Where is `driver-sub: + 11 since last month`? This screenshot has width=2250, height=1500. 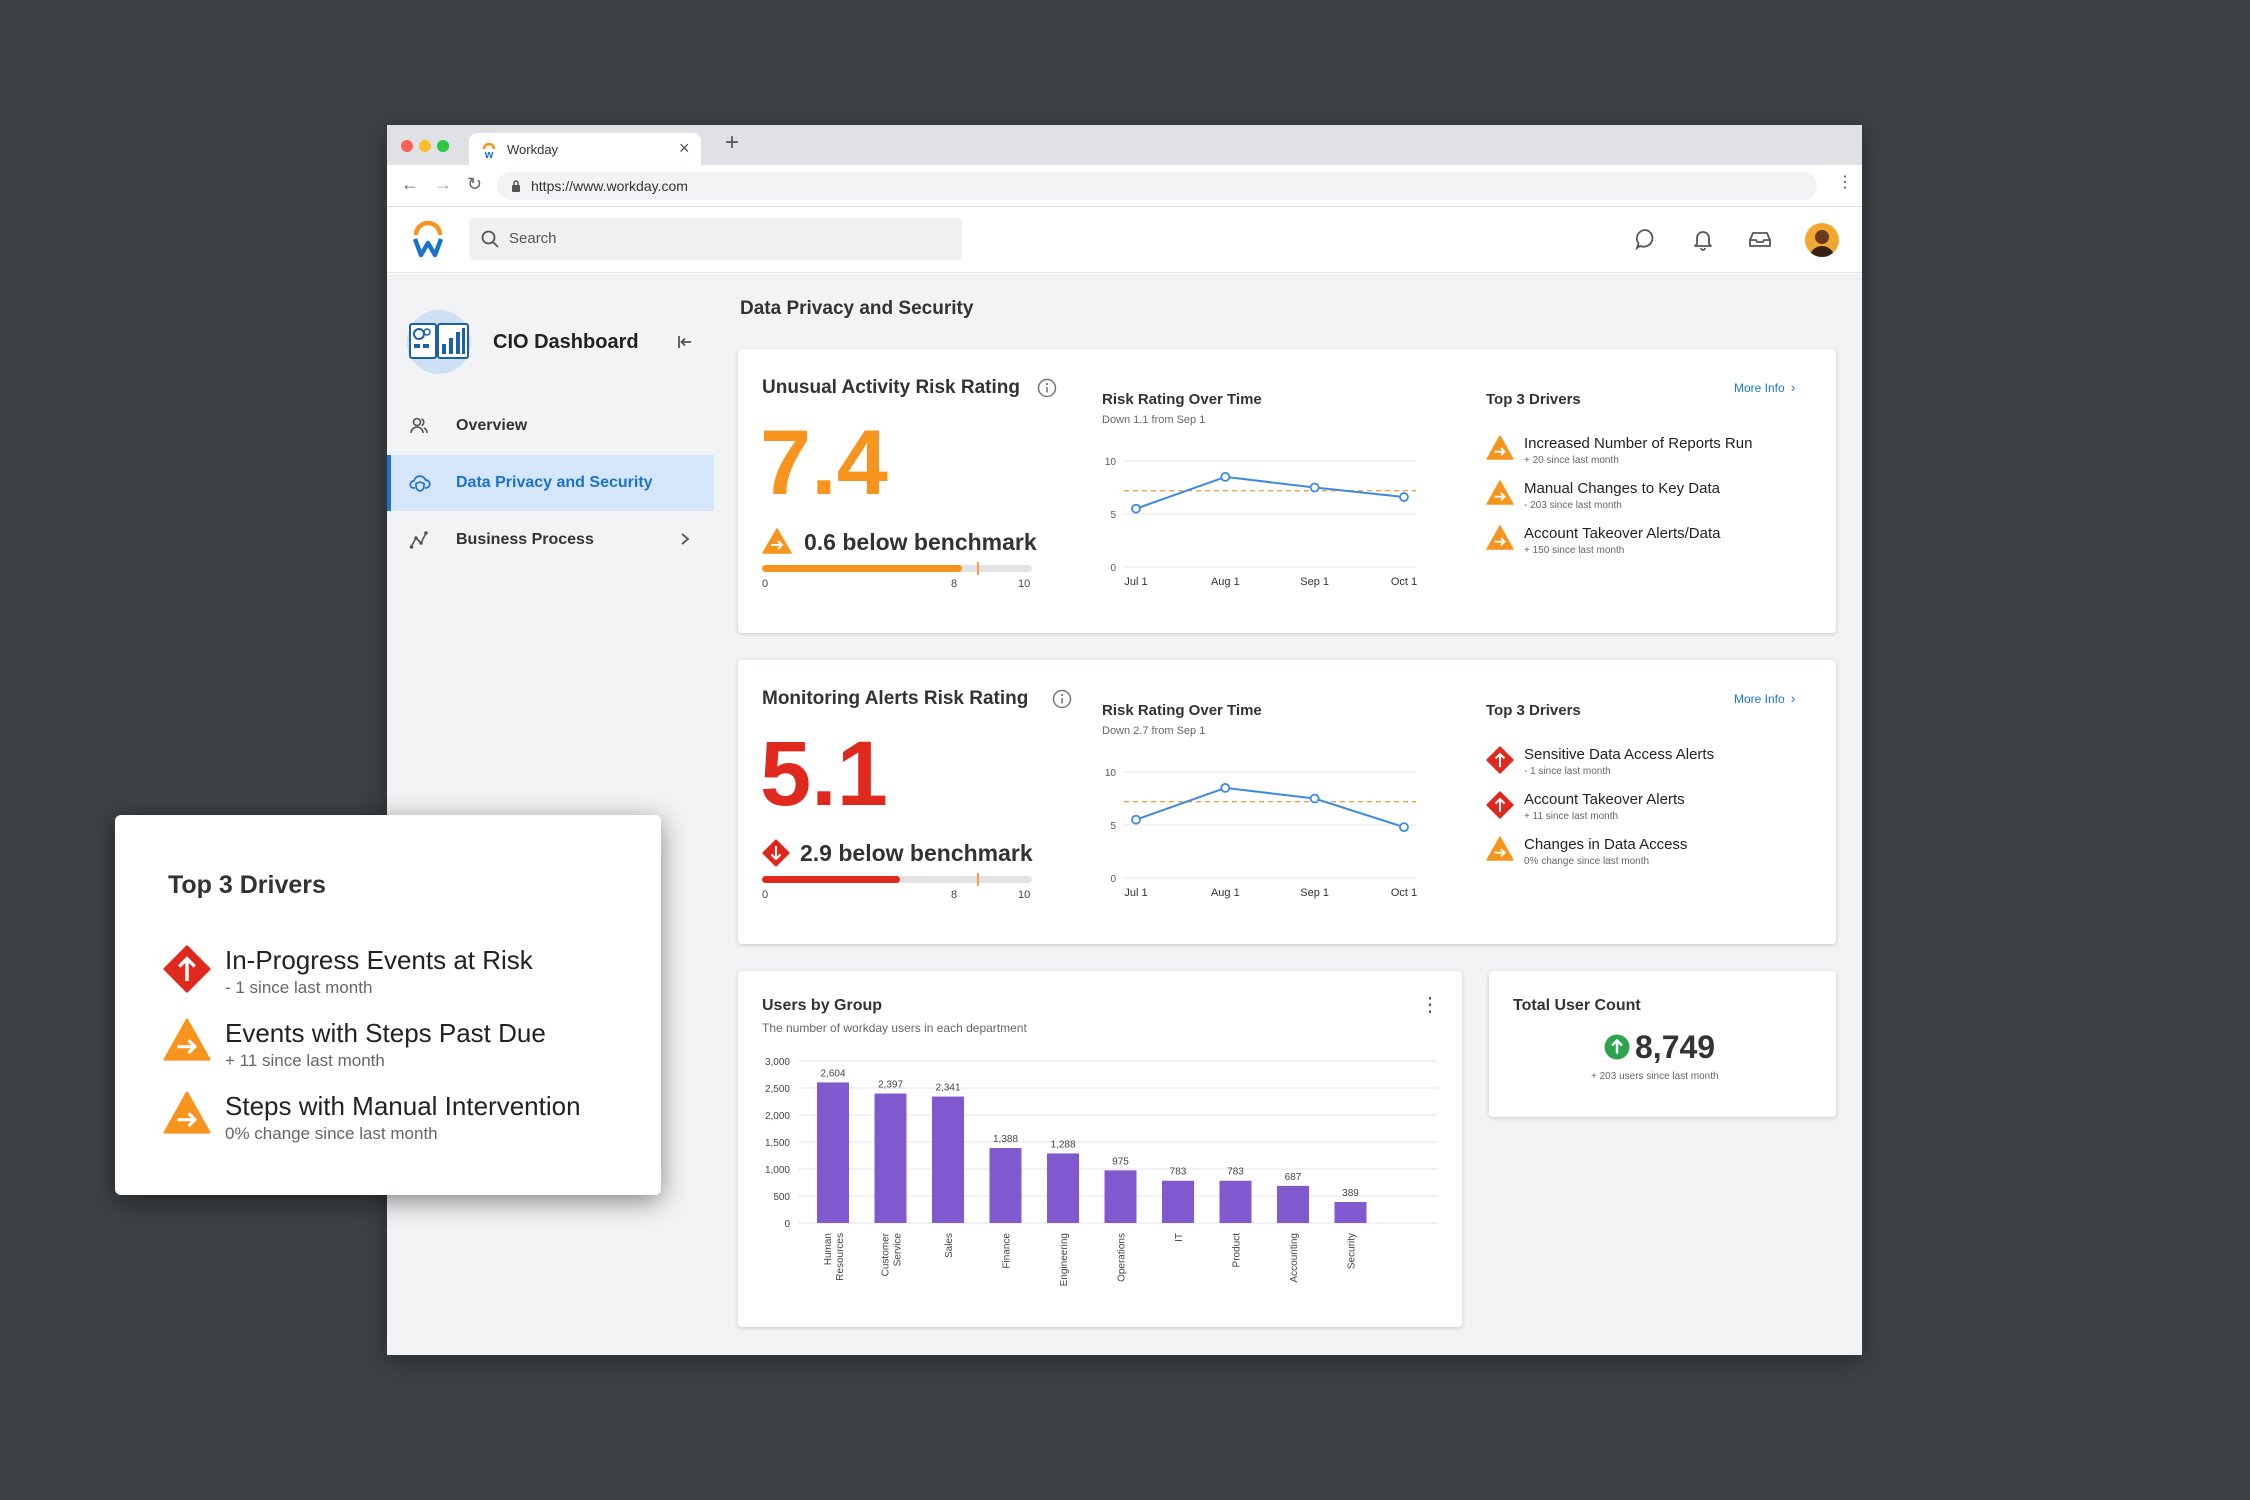
driver-sub: + 11 since last month is located at coordinates (1571, 816).